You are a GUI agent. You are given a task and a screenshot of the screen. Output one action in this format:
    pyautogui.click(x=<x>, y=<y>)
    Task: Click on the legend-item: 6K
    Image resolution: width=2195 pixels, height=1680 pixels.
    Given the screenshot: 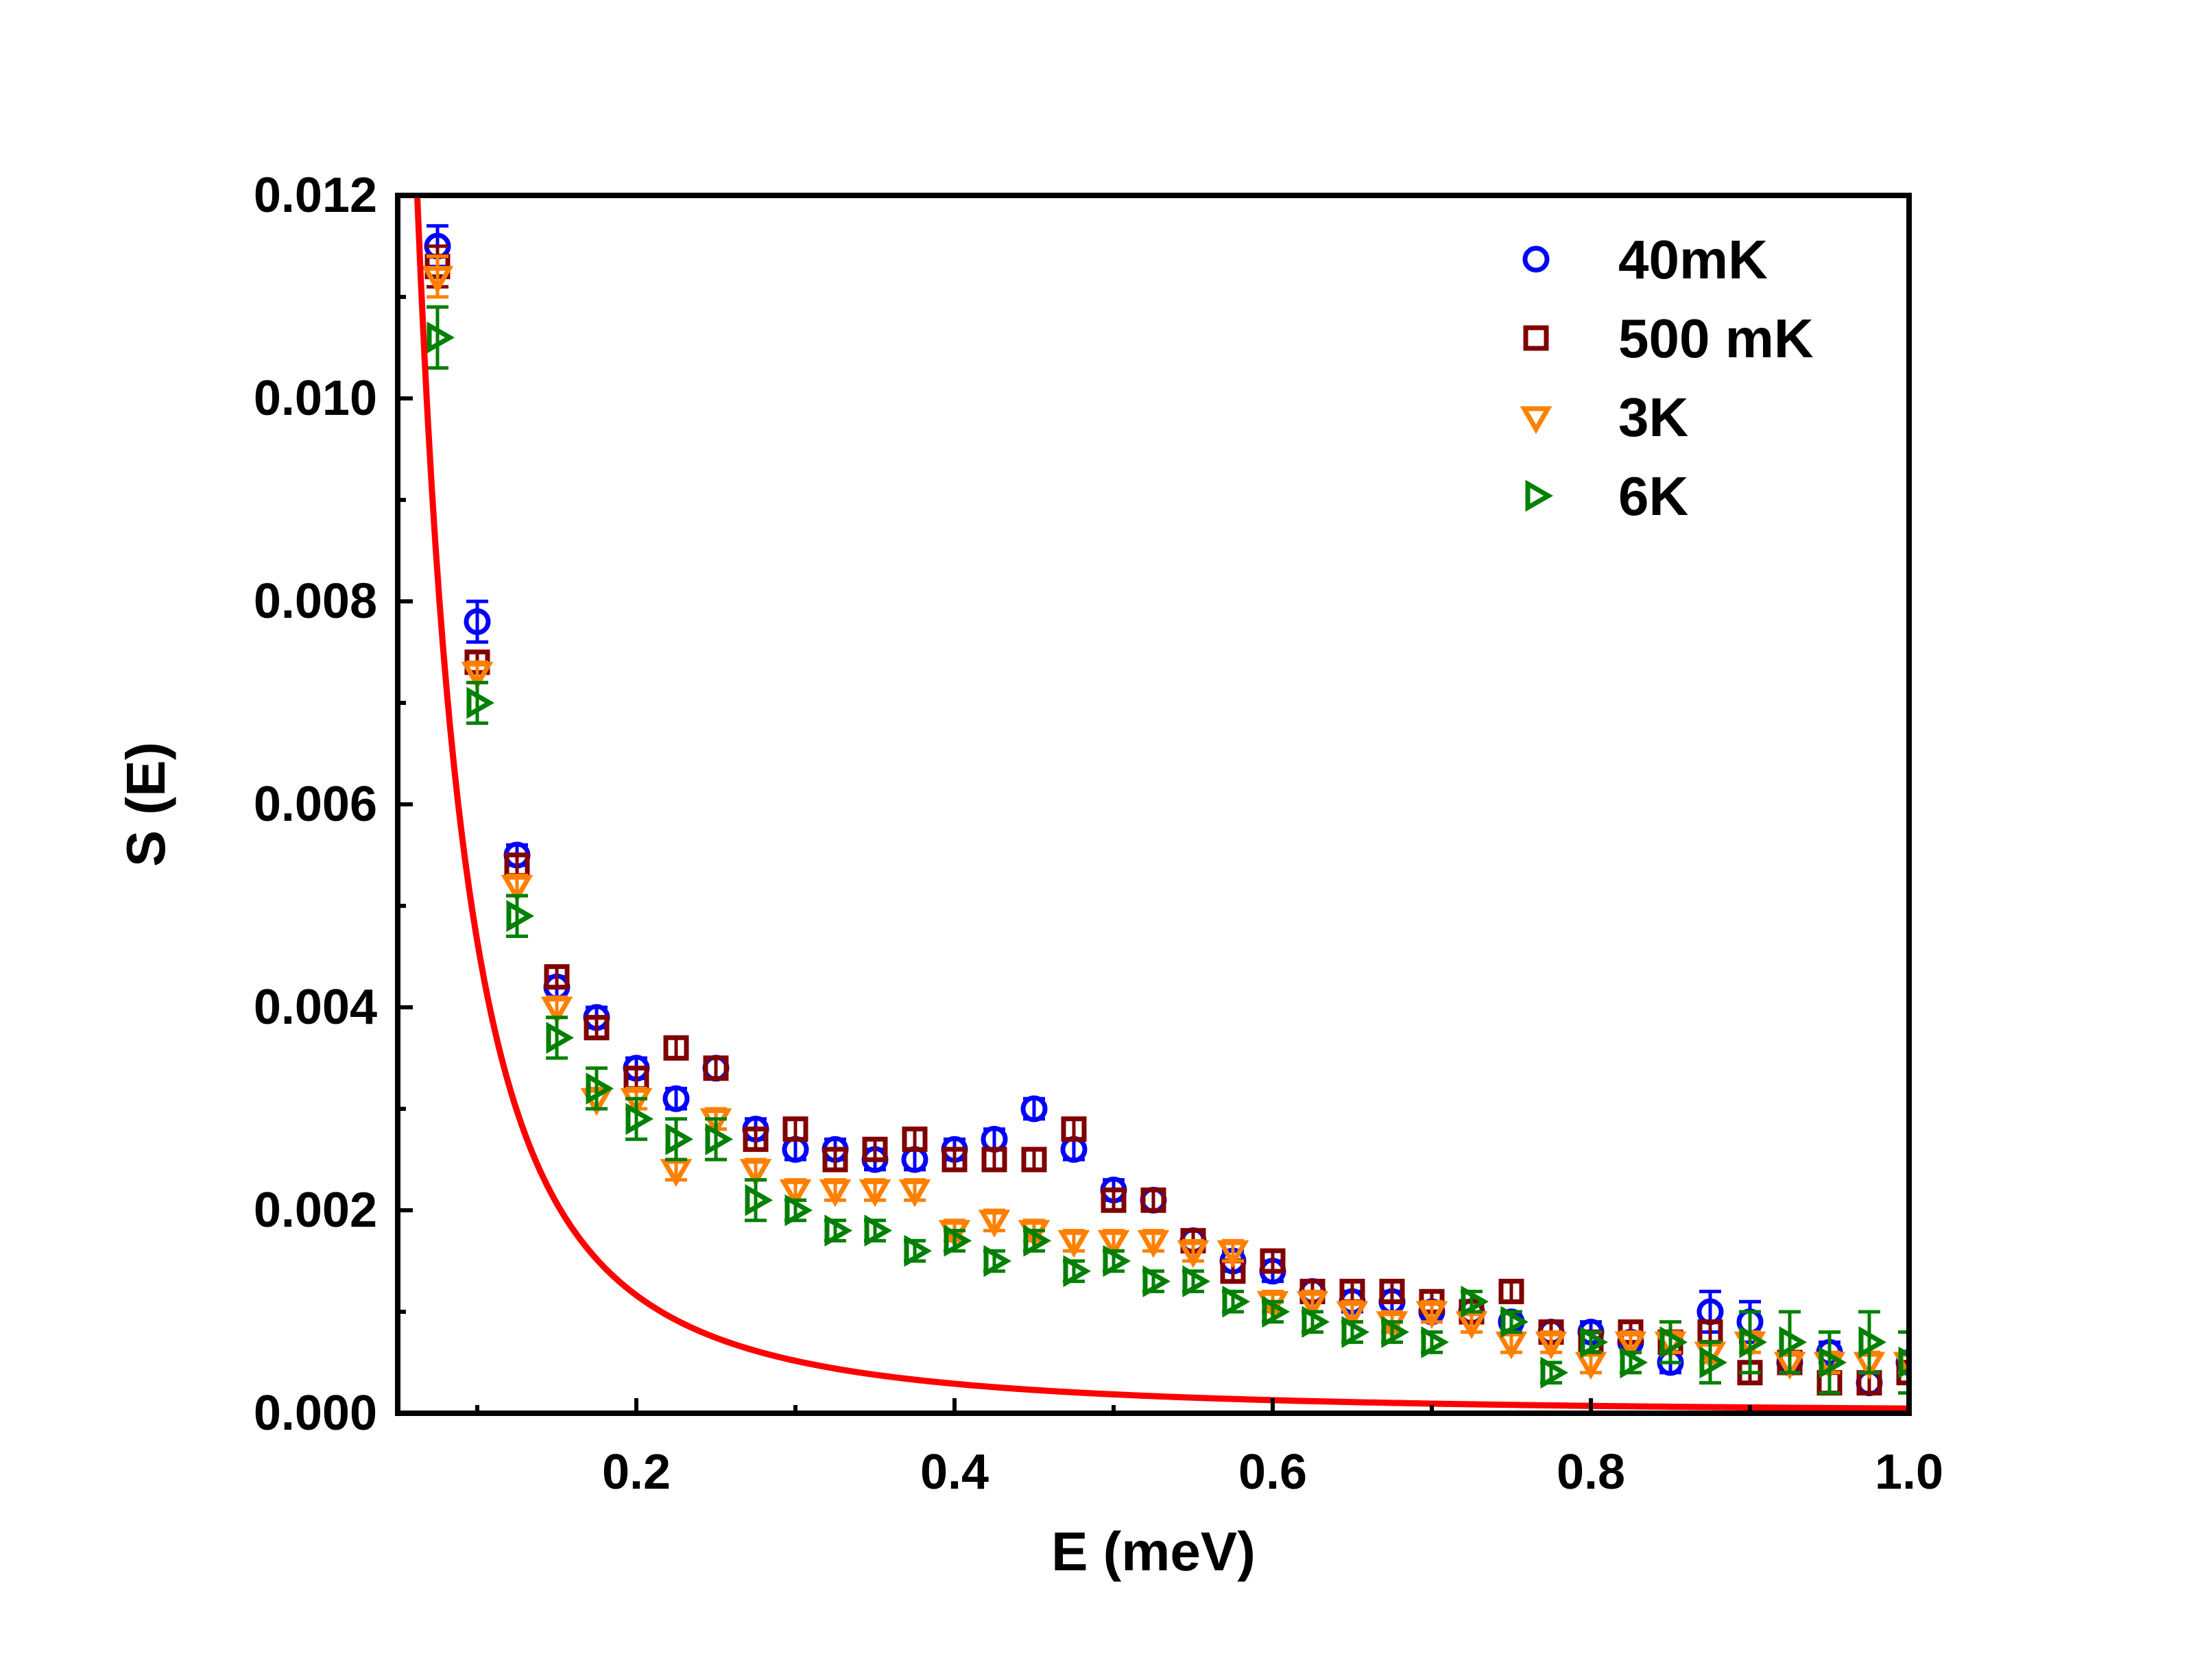 What is the action you would take?
    pyautogui.click(x=1606, y=496)
    